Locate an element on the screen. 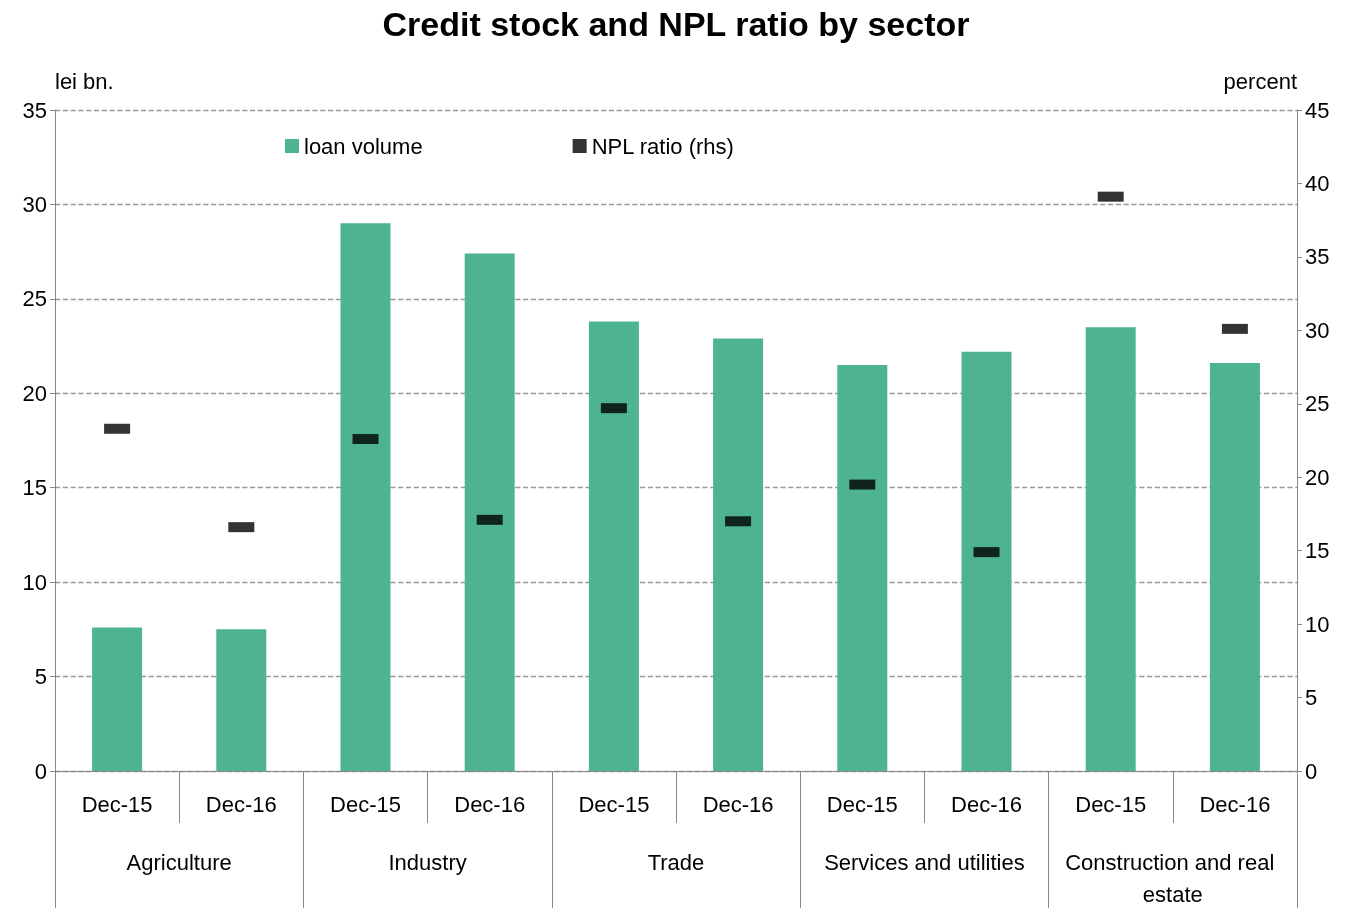 This screenshot has width=1352, height=910. y2-axis-title: percent is located at coordinates (1260, 81).